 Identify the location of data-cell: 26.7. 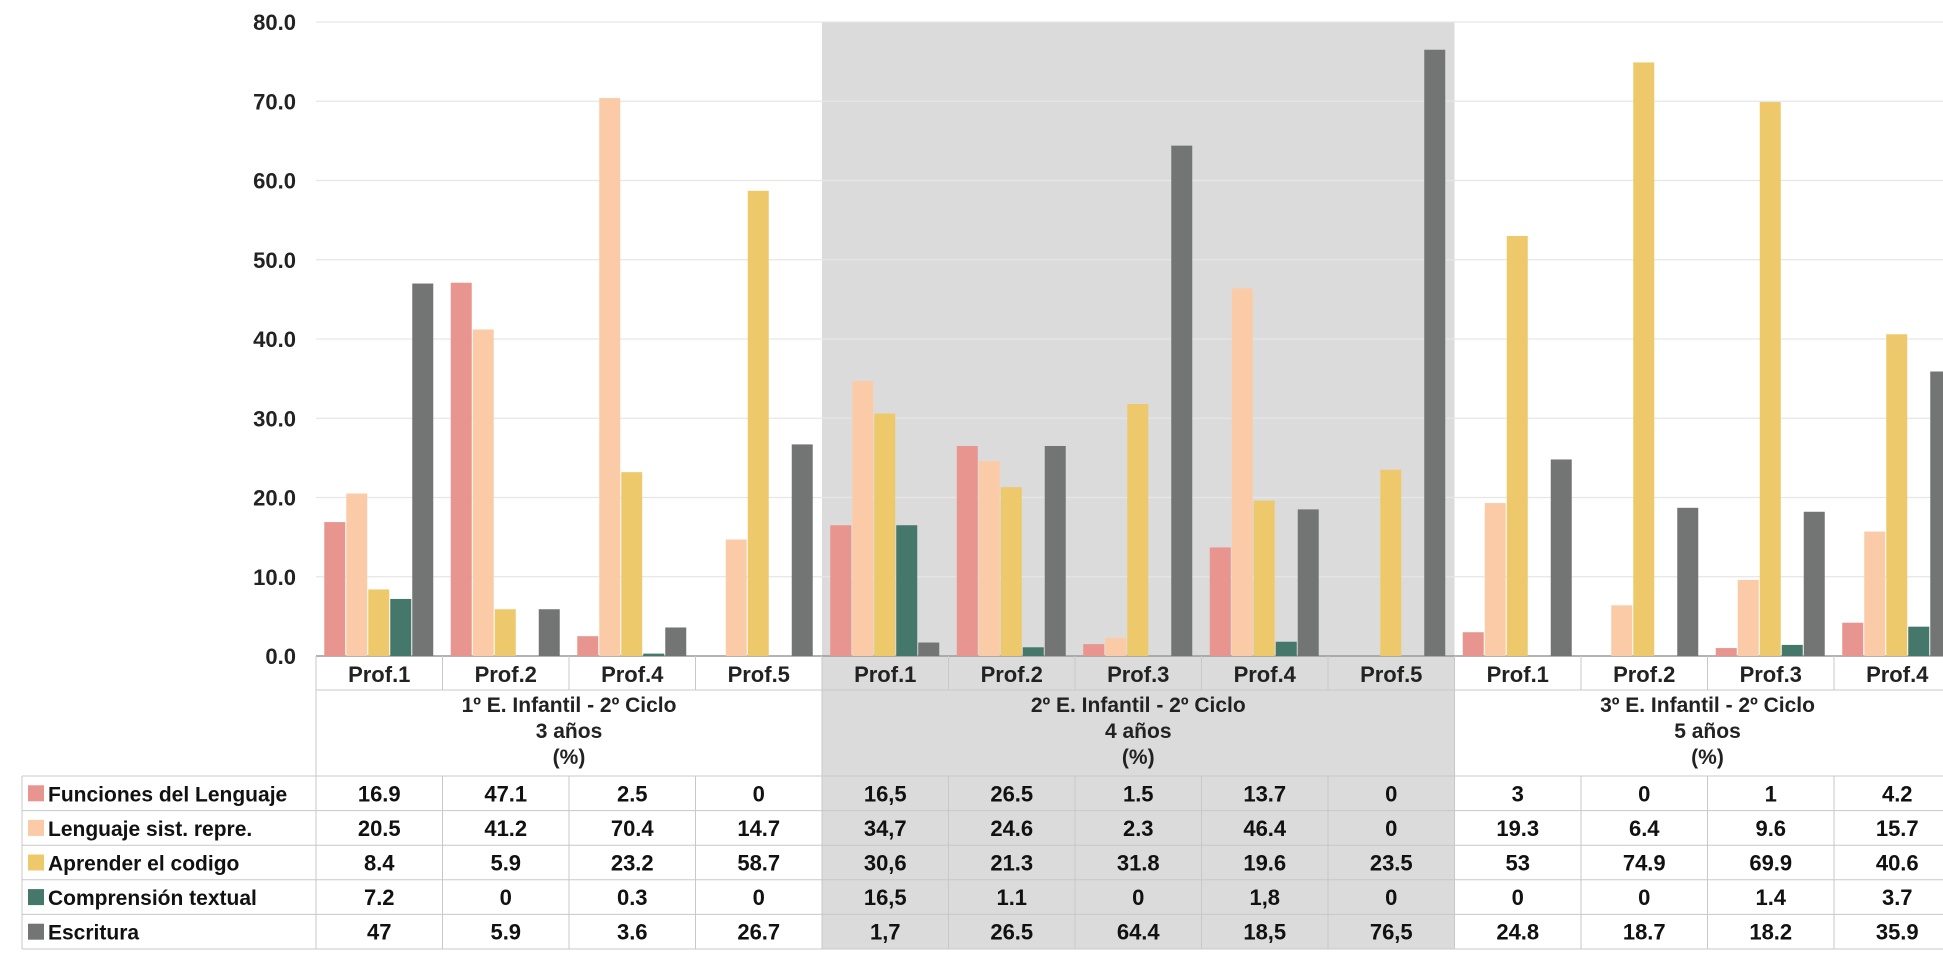
(758, 932).